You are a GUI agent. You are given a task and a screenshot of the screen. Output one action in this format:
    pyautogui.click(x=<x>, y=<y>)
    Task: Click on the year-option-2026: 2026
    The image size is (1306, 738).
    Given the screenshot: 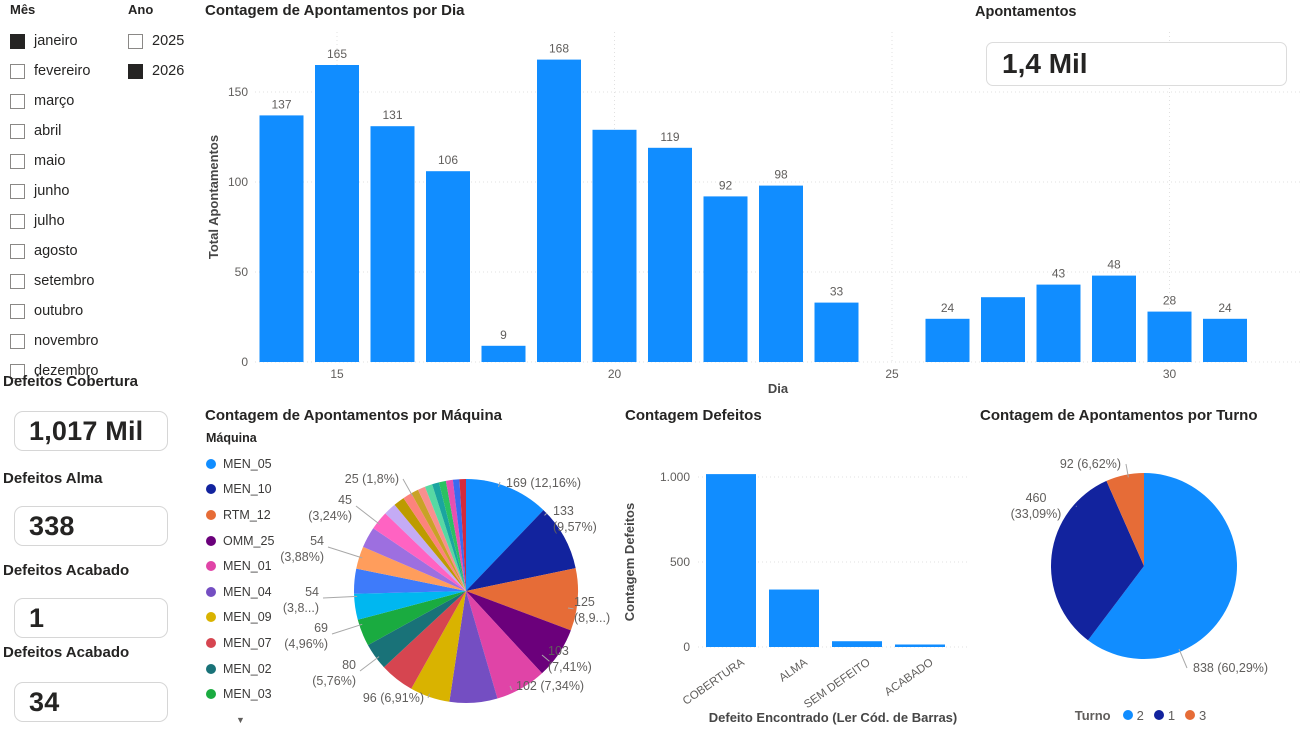 What is the action you would take?
    pyautogui.click(x=163, y=71)
    